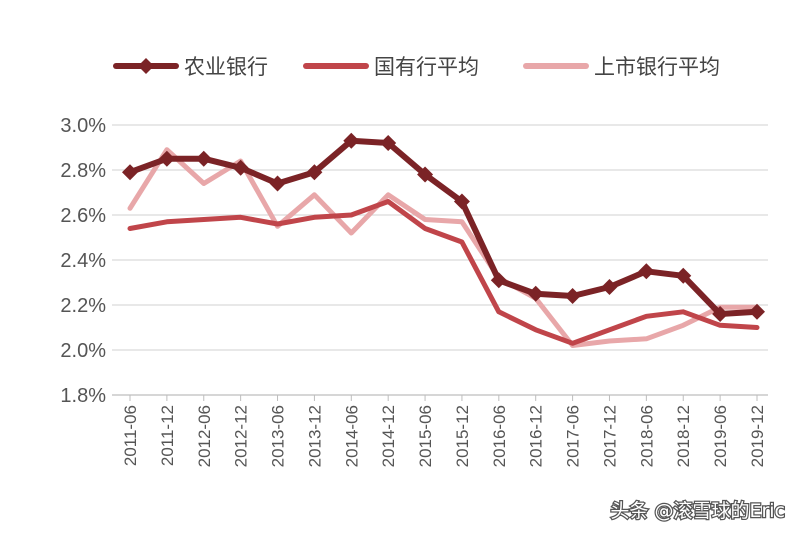 The image size is (800, 534). I want to click on watermark-text: 头条 @滚雪球的Eric, so click(697, 511).